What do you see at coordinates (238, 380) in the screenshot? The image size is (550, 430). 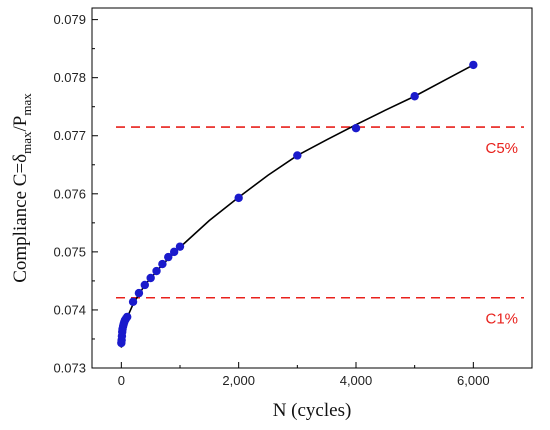 I see `x-tick-label: 2,000` at bounding box center [238, 380].